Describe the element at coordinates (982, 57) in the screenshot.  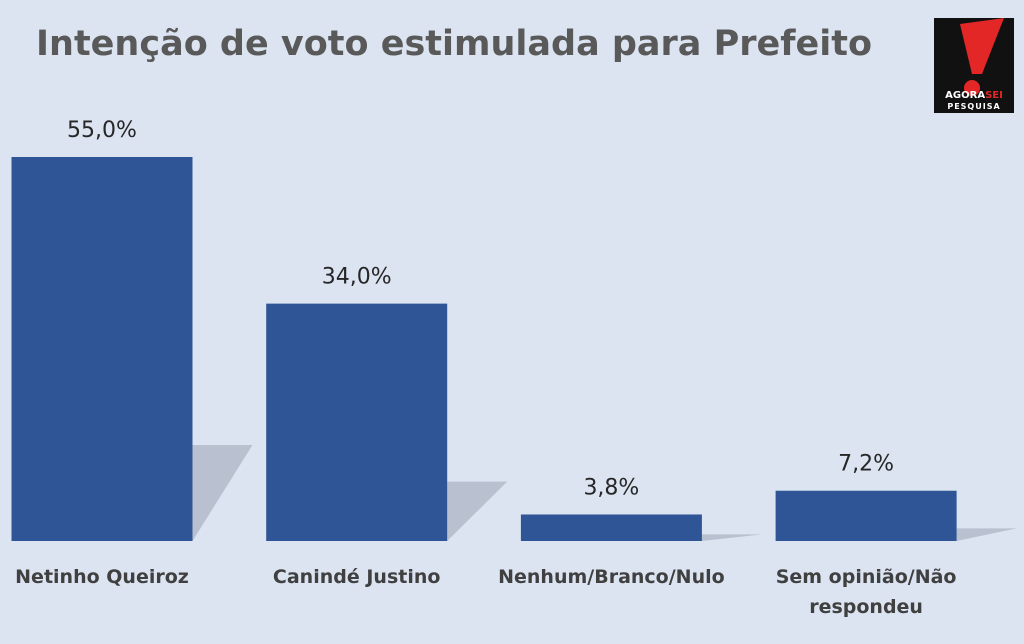
I see `logo-mark` at that location.